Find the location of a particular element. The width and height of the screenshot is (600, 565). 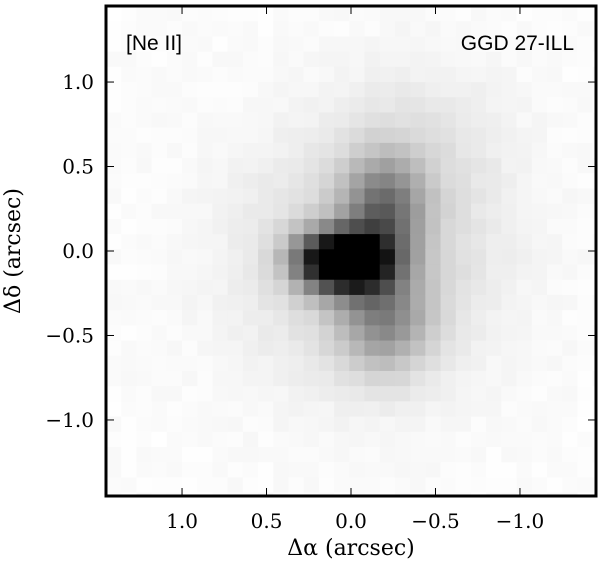

x-tick-labels: 1.0 0.5 0.0 −0.5 −1.0 is located at coordinates (355, 521).